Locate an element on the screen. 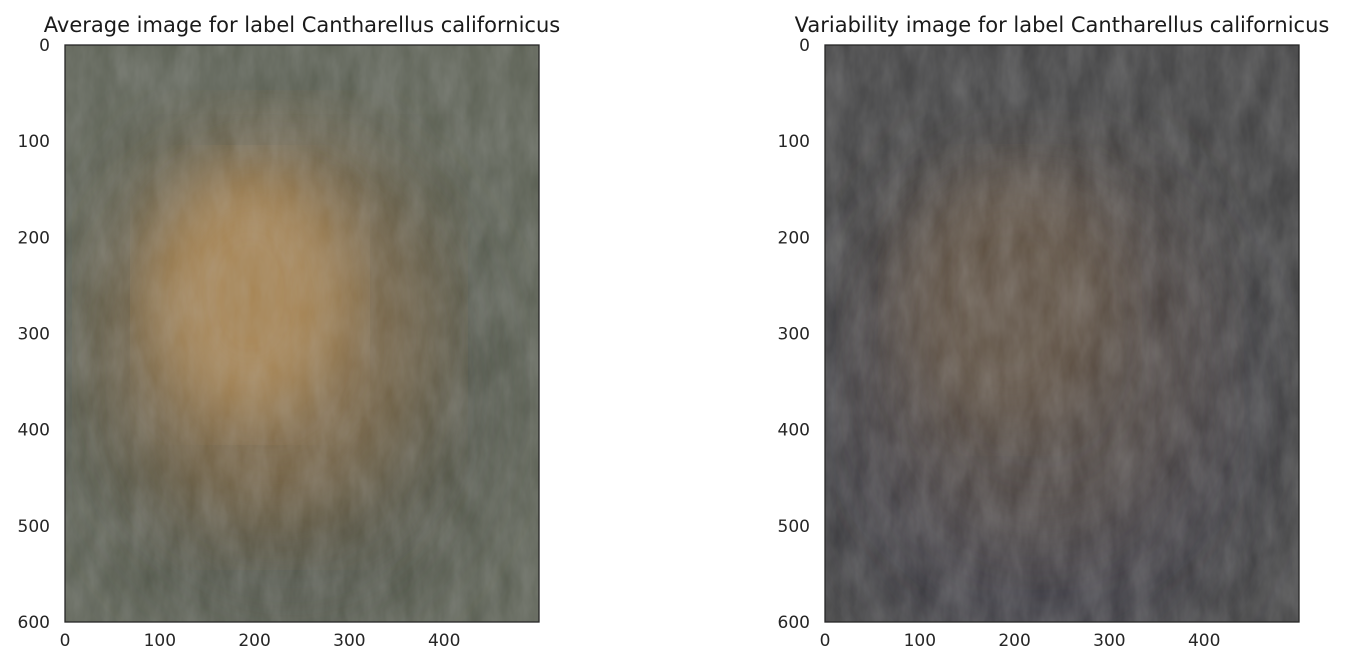  variability-image-x-tick-label: 100 is located at coordinates (920, 641).